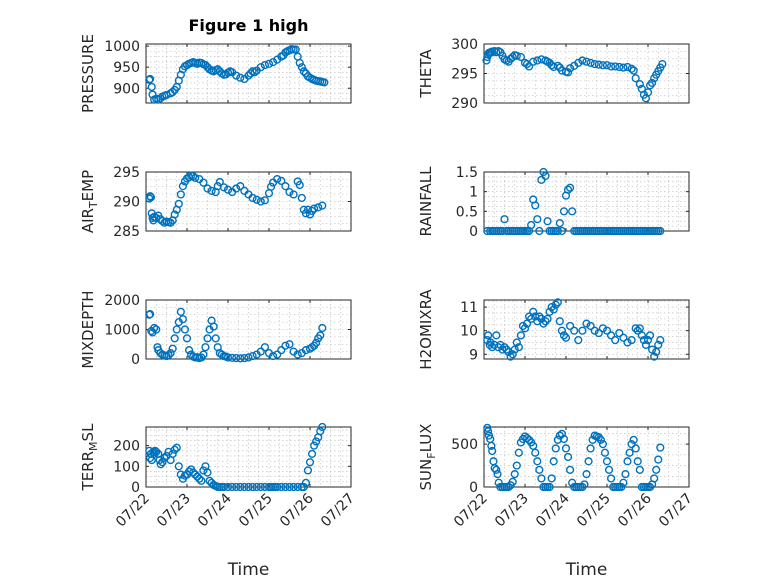 The height and width of the screenshot is (583, 778). What do you see at coordinates (126, 467) in the screenshot?
I see `y-tick-label: 100` at bounding box center [126, 467].